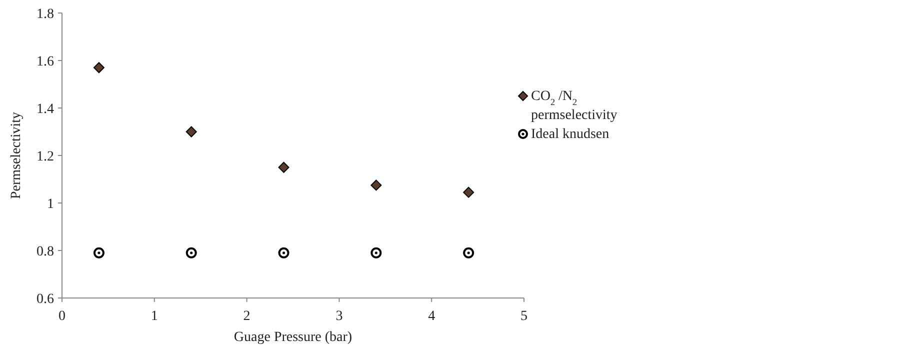 The width and height of the screenshot is (902, 349). I want to click on x-tick-label: 2, so click(246, 316).